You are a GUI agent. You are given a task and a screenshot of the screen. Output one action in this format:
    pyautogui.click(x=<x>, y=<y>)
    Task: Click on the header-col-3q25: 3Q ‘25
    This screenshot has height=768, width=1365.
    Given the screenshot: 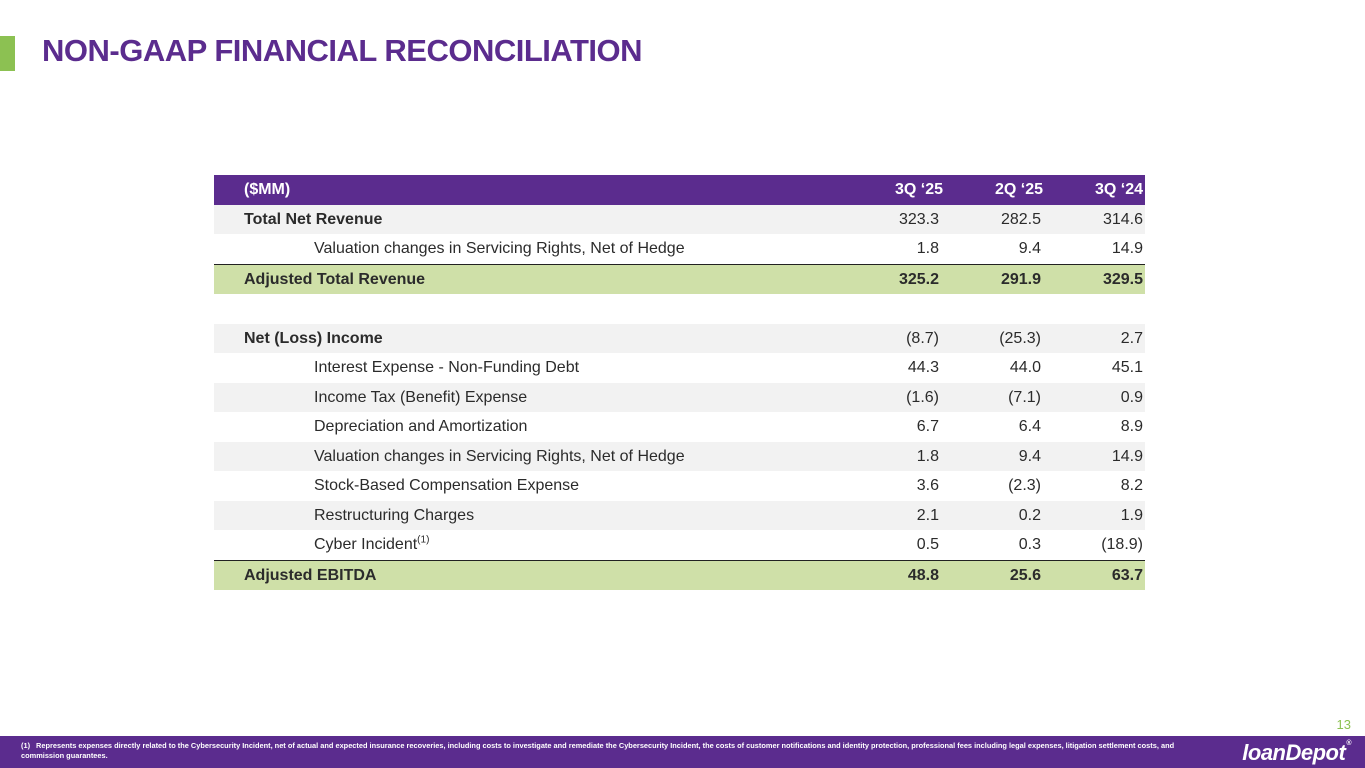 What is the action you would take?
    pyautogui.click(x=895, y=190)
    